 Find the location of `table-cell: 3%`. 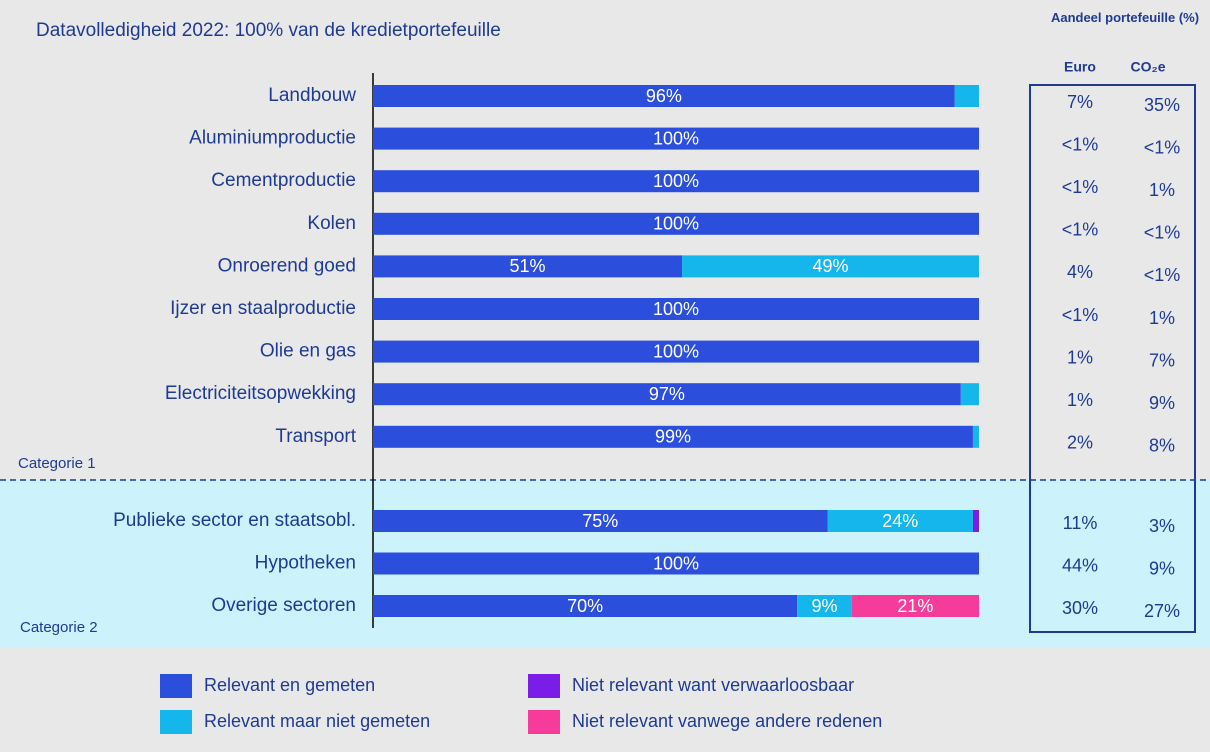

table-cell: 3% is located at coordinates (1162, 526).